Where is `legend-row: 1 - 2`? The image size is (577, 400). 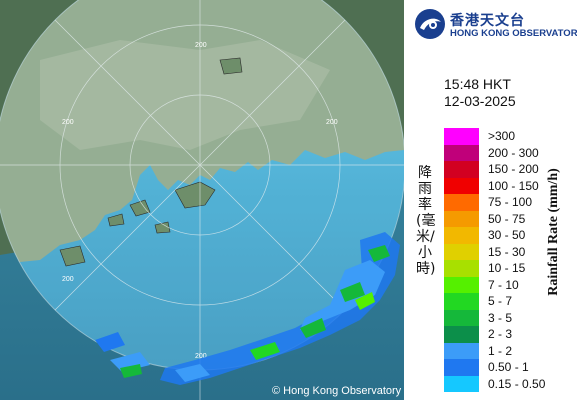 legend-row: 1 - 2 is located at coordinates (506, 350).